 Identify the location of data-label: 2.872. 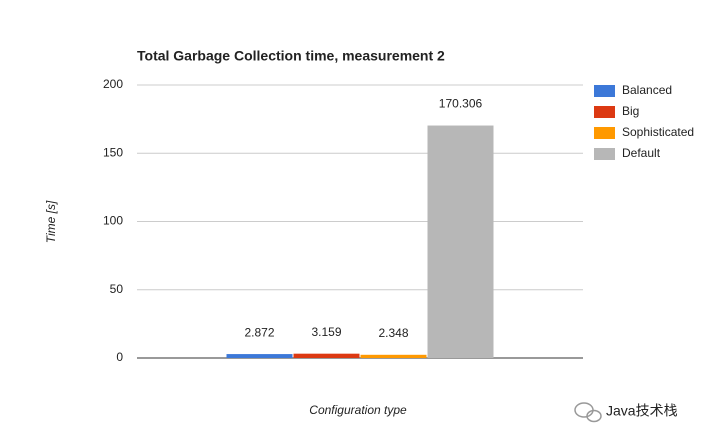
(259, 332).